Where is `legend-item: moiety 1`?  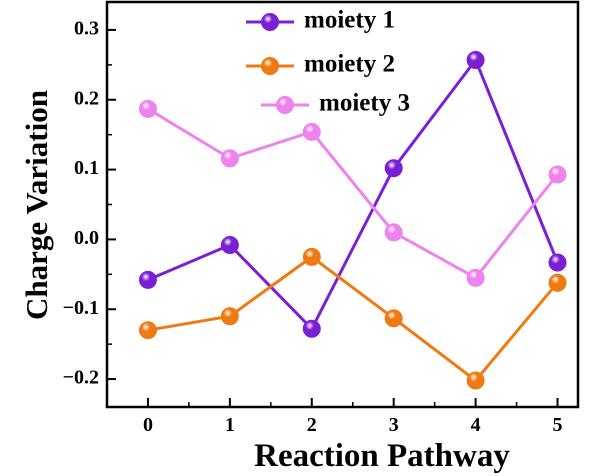
legend-item: moiety 1 is located at coordinates (320, 20).